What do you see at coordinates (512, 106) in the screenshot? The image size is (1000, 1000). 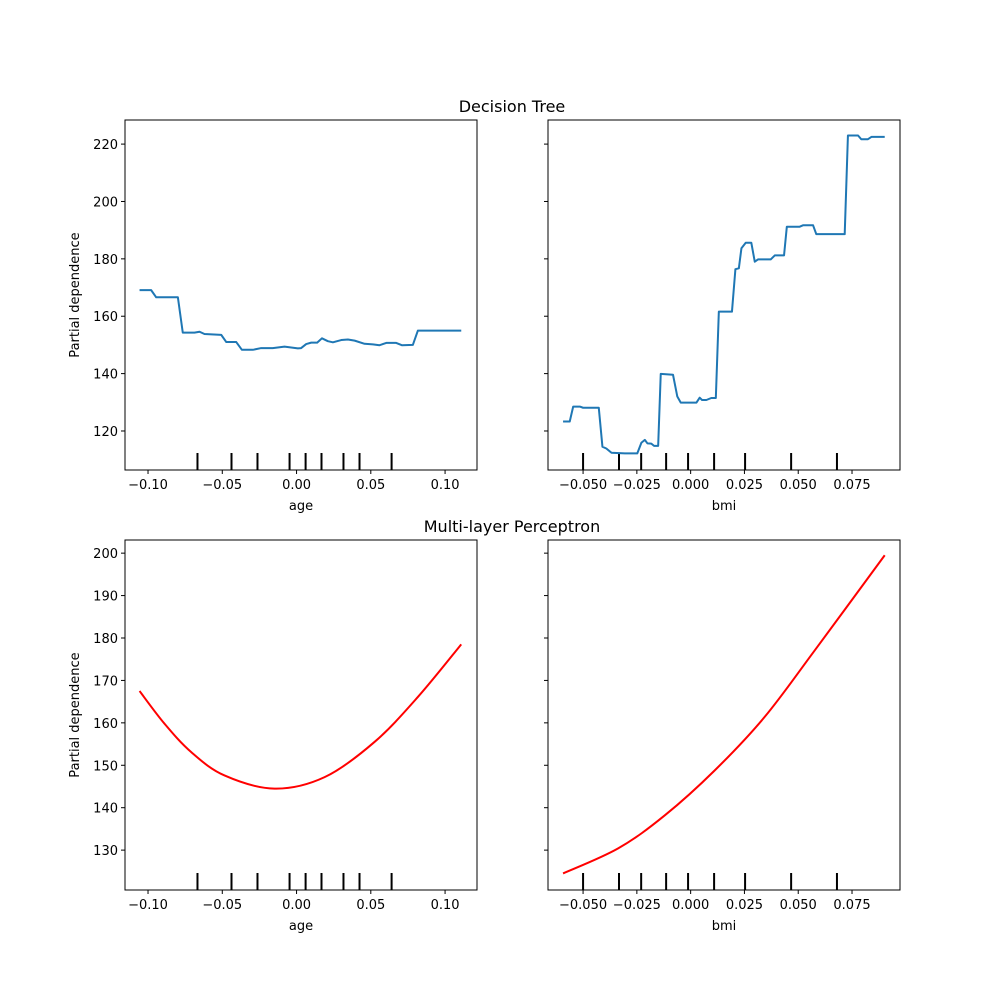 I see `row-title-decision-tree: Decision Tree` at bounding box center [512, 106].